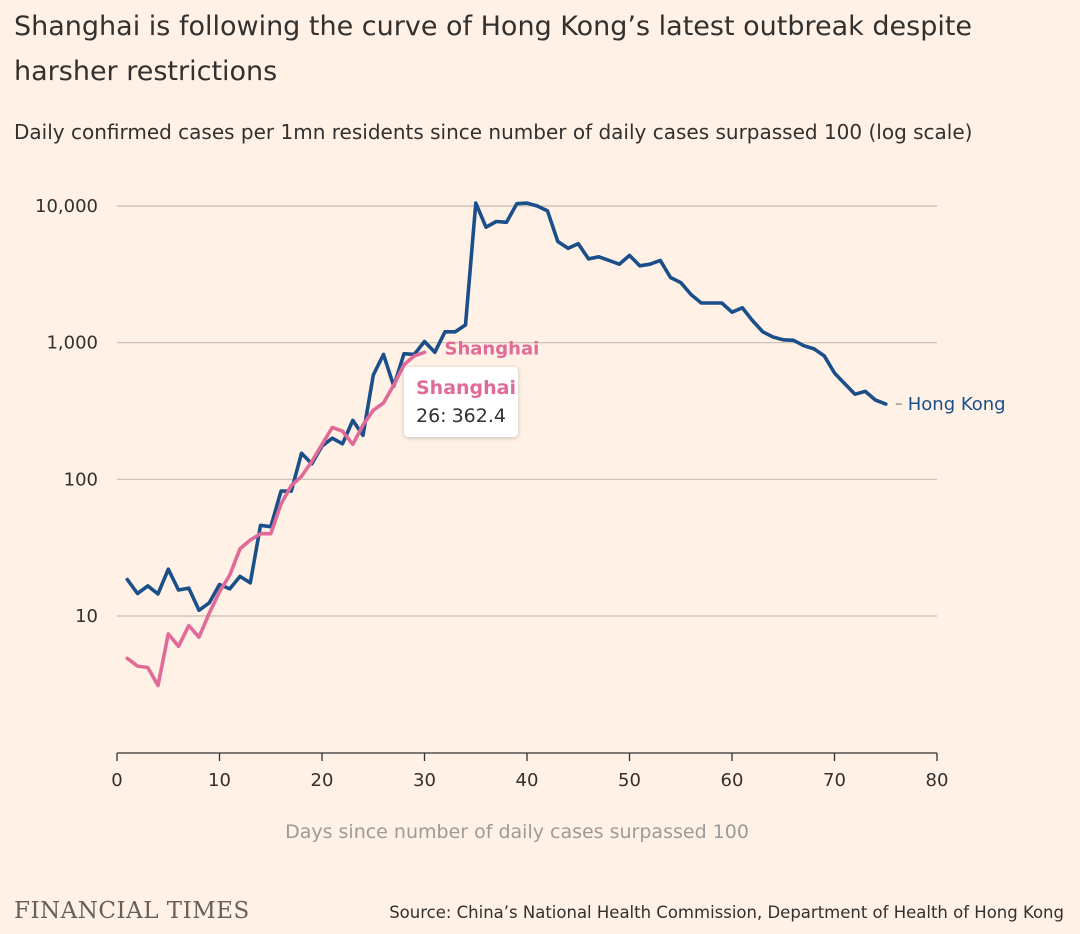 The height and width of the screenshot is (934, 1080). What do you see at coordinates (66, 206) in the screenshot?
I see `y-tick-label: 10,000` at bounding box center [66, 206].